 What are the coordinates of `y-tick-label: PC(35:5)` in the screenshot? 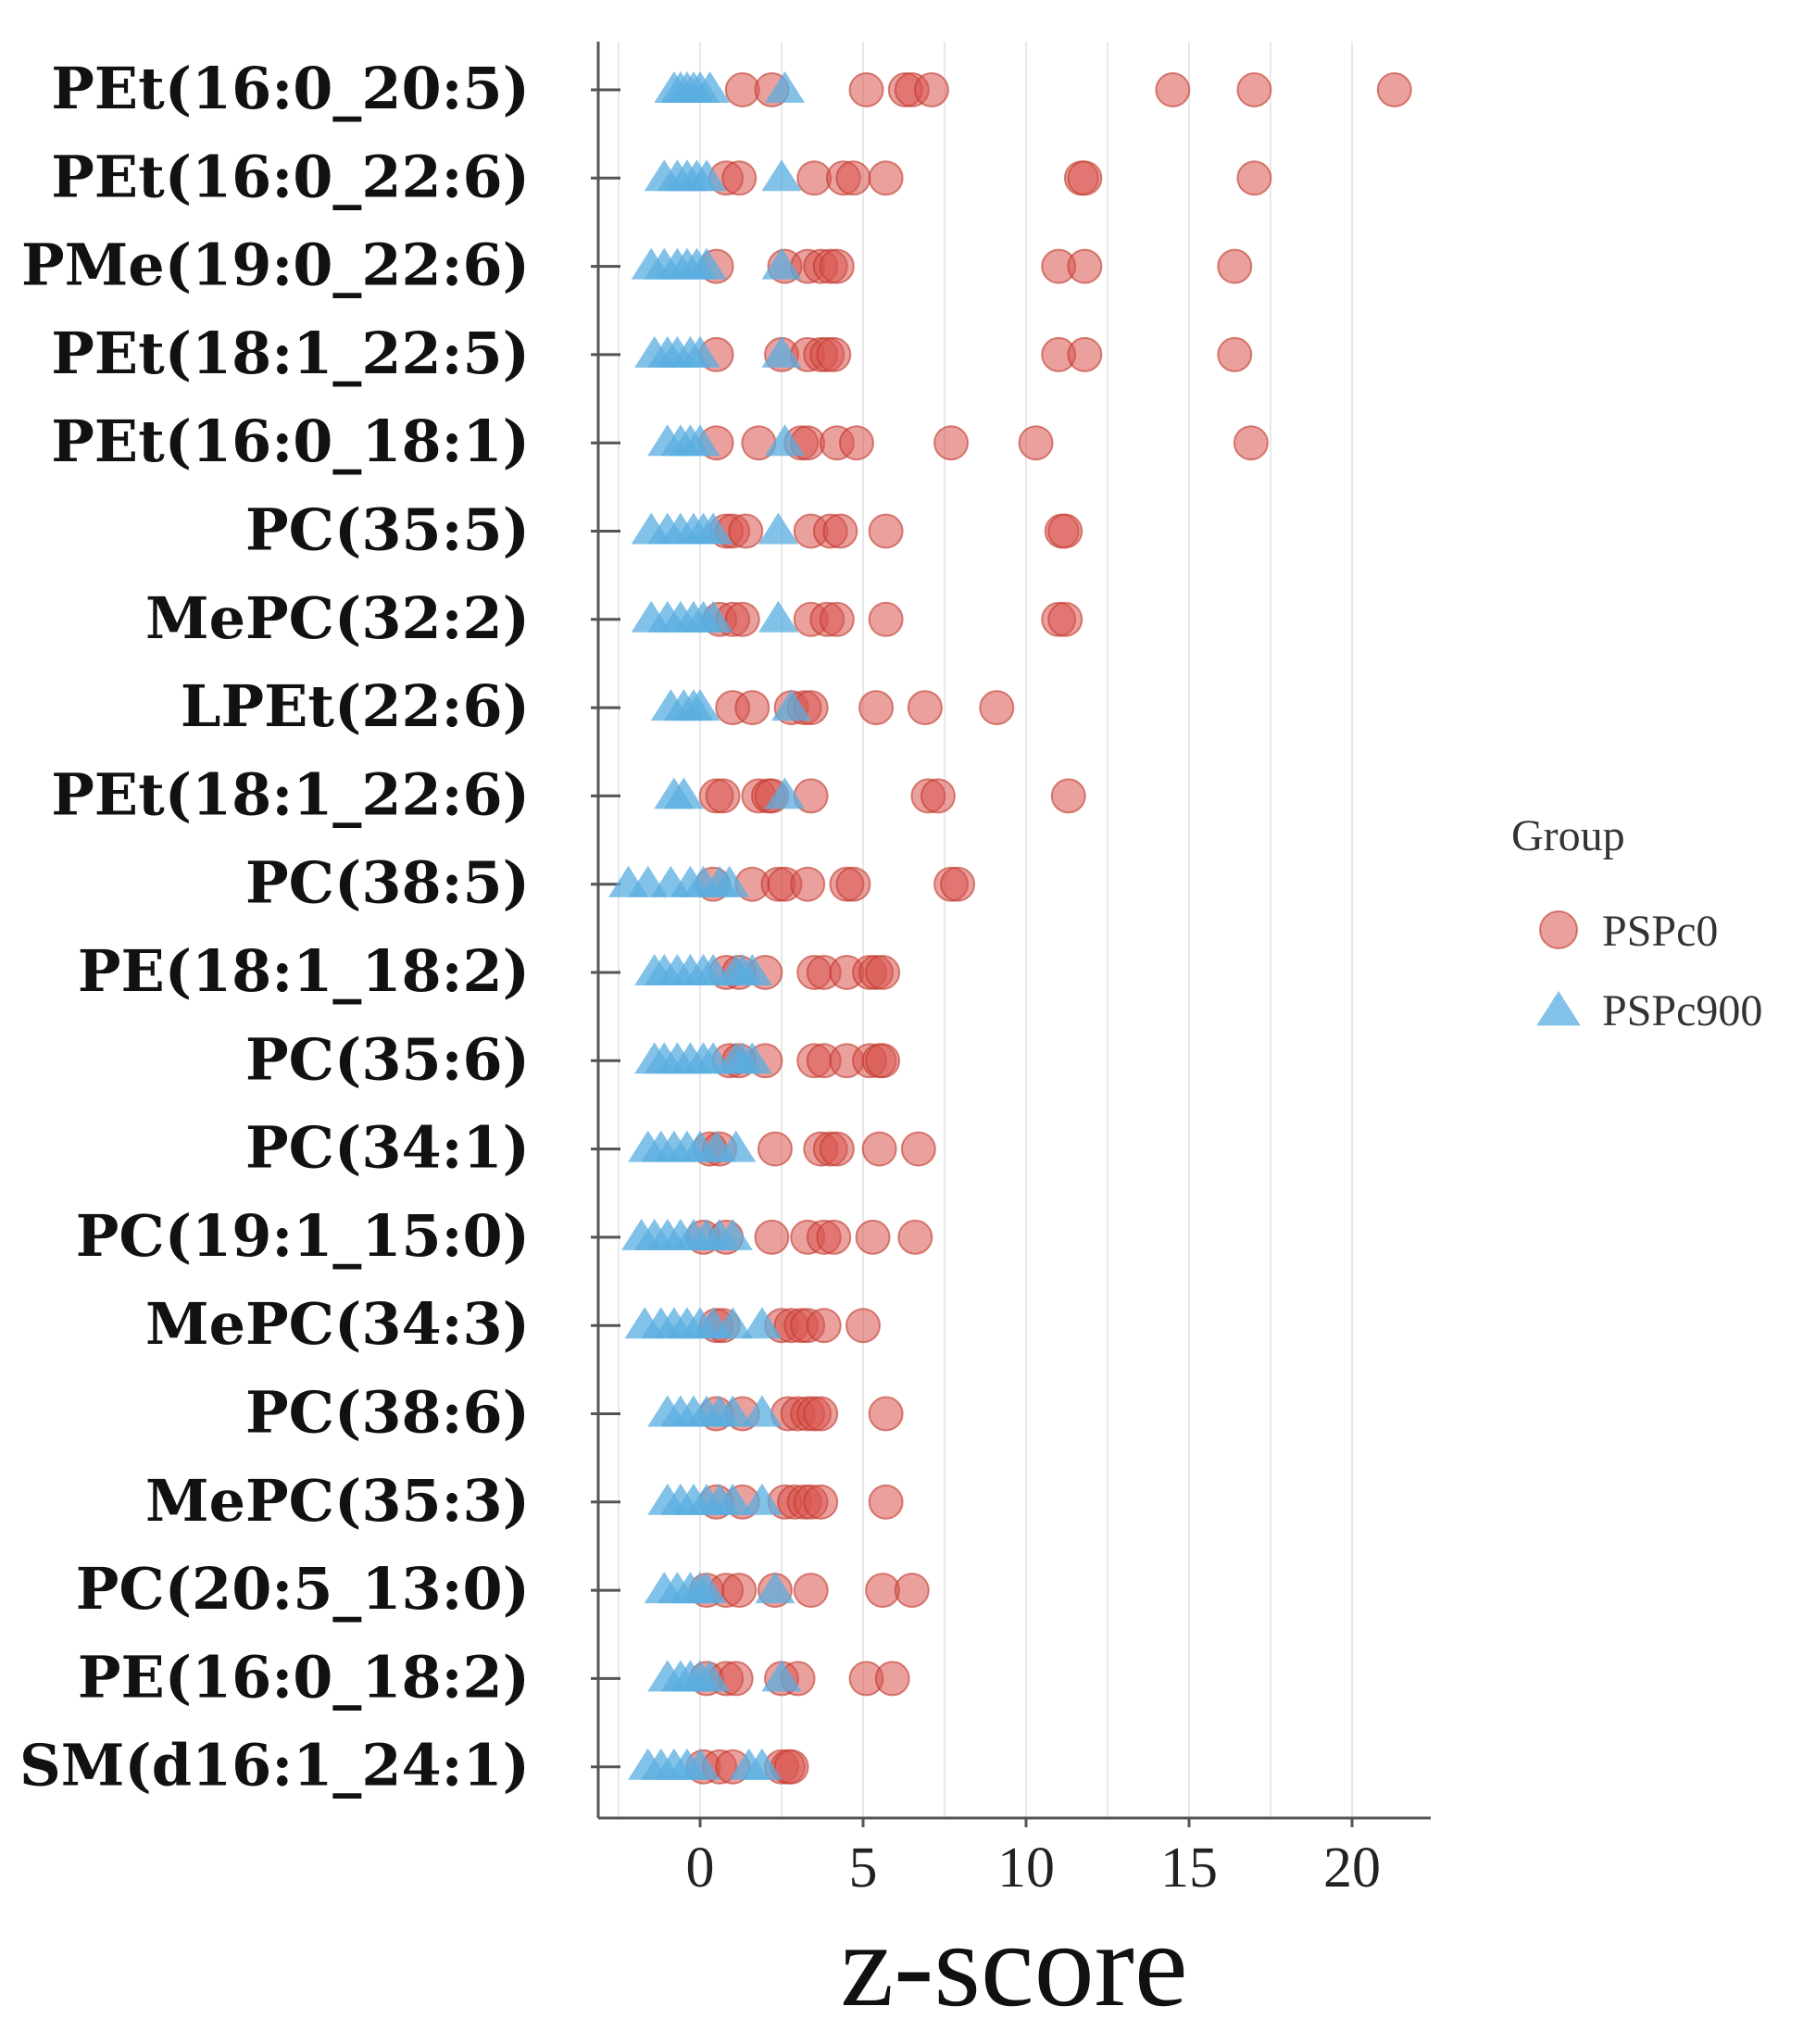 It's located at (387, 530).